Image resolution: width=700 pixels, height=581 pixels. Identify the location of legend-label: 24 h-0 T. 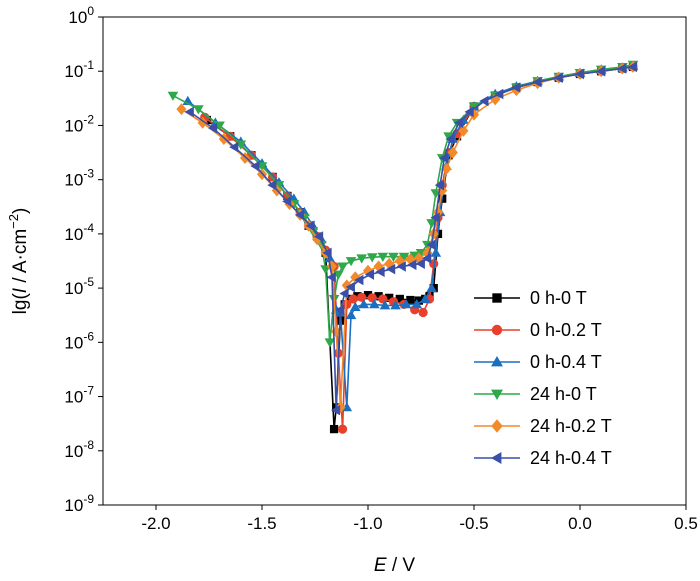
(563, 394).